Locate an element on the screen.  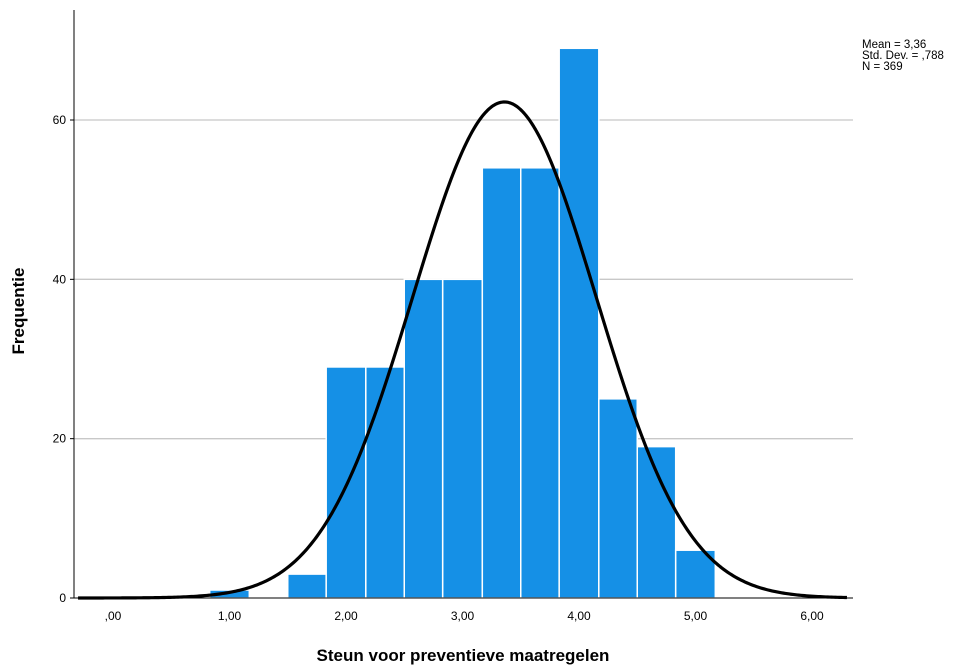
stats-annotation: Mean = 3,36 Std. Dev. = ,788 N = 369 is located at coordinates (903, 56).